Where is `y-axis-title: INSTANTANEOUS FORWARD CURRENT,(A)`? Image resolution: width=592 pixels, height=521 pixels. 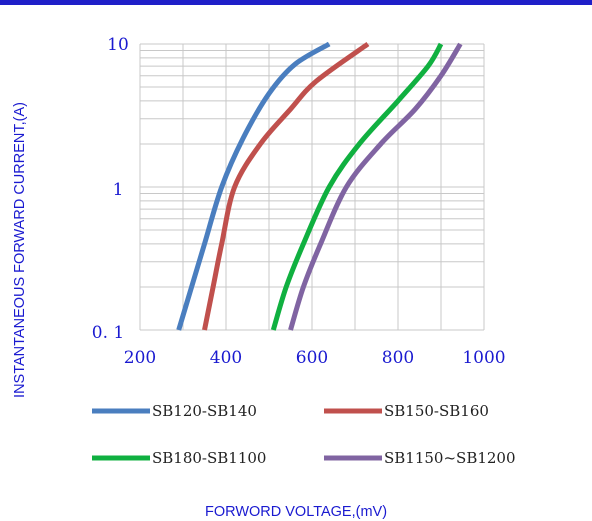
y-axis-title: INSTANTANEOUS FORWARD CURRENT,(A) is located at coordinates (20, 250).